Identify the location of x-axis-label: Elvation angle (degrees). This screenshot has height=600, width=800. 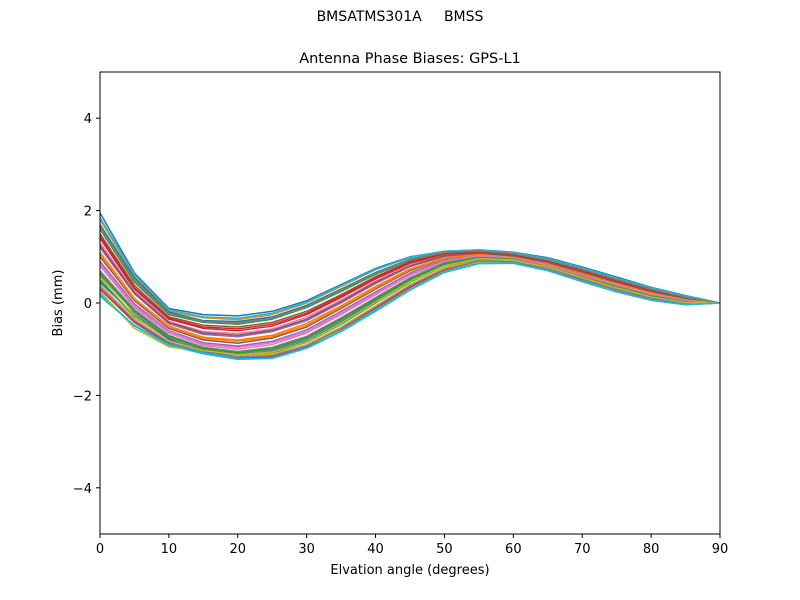
(409, 570).